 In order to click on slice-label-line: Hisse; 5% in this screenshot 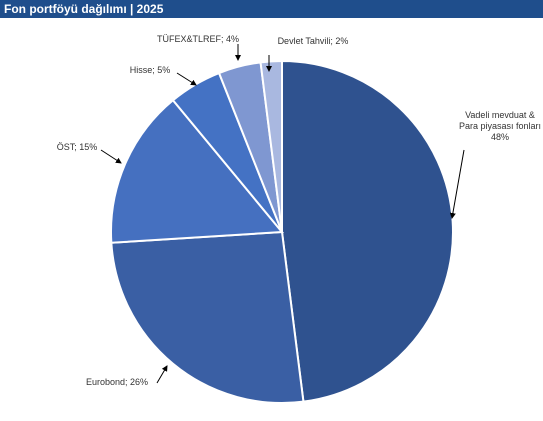, I will do `click(150, 70)`.